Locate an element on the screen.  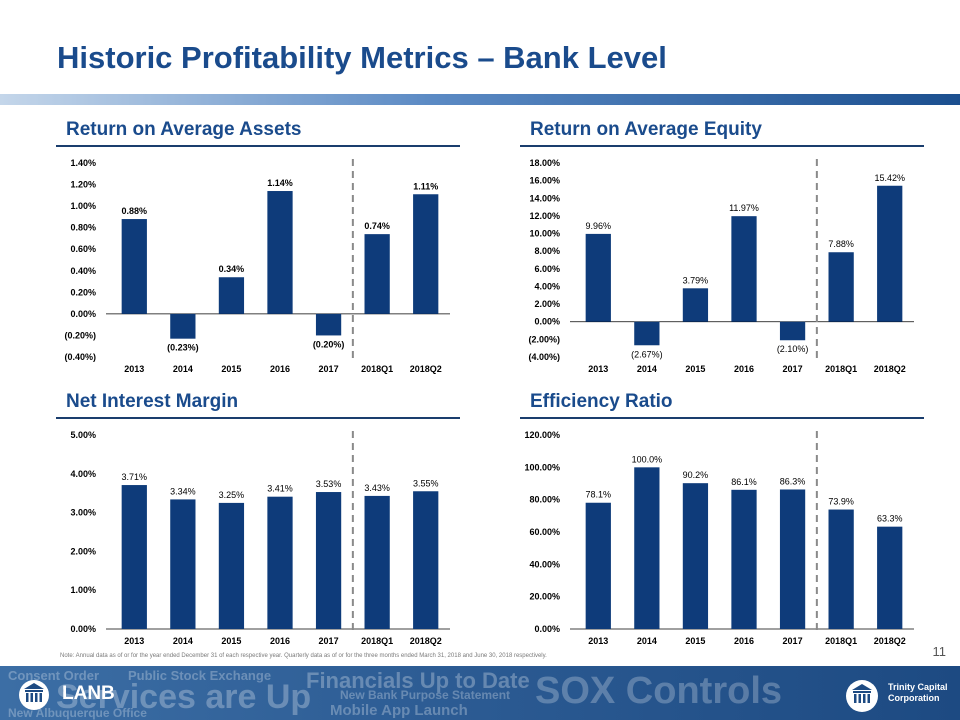
data-label: 3.34% is located at coordinates (183, 491).